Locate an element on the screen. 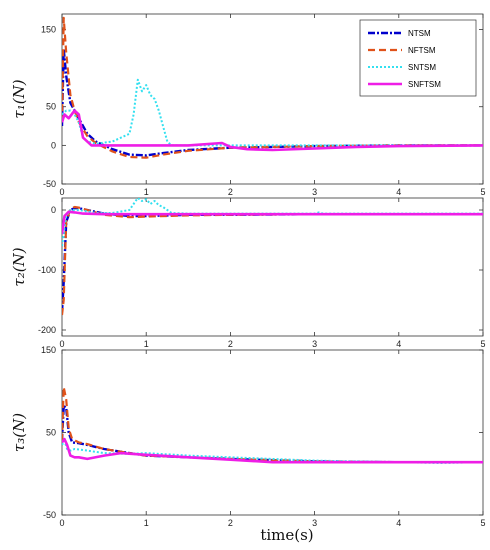 This screenshot has width=490, height=550. legend-label-sntsm: SNTSM is located at coordinates (422, 67).